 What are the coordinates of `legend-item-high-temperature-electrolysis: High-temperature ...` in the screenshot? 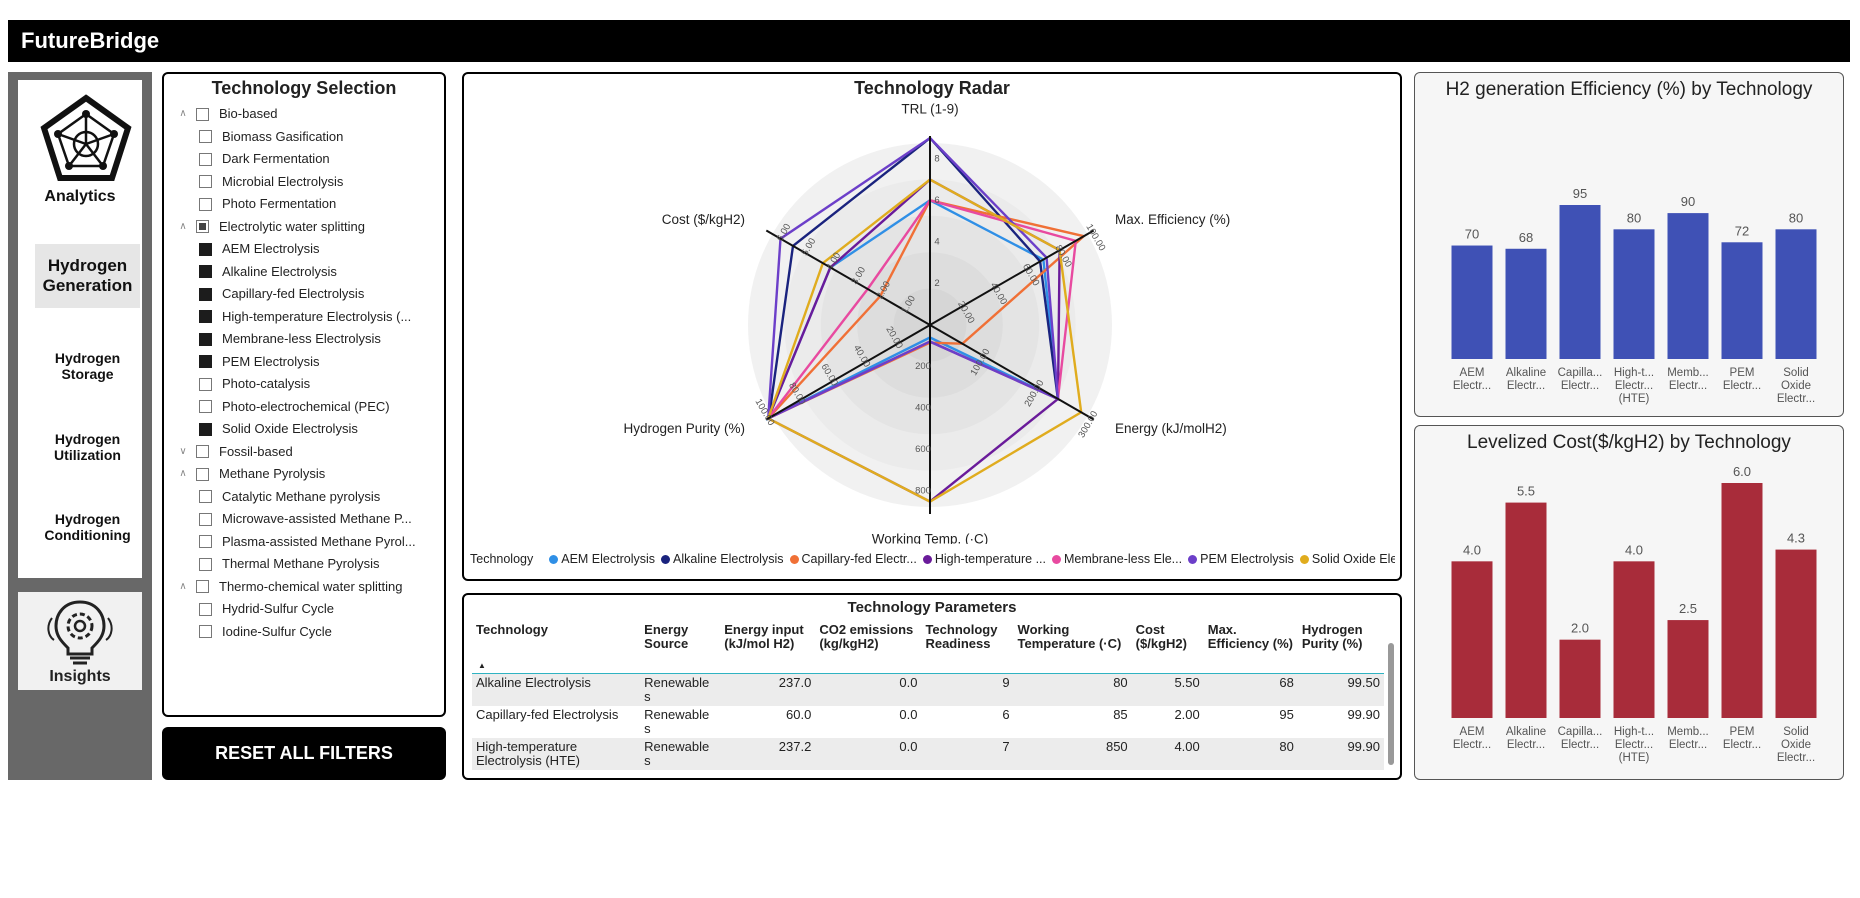 It's located at (984, 559).